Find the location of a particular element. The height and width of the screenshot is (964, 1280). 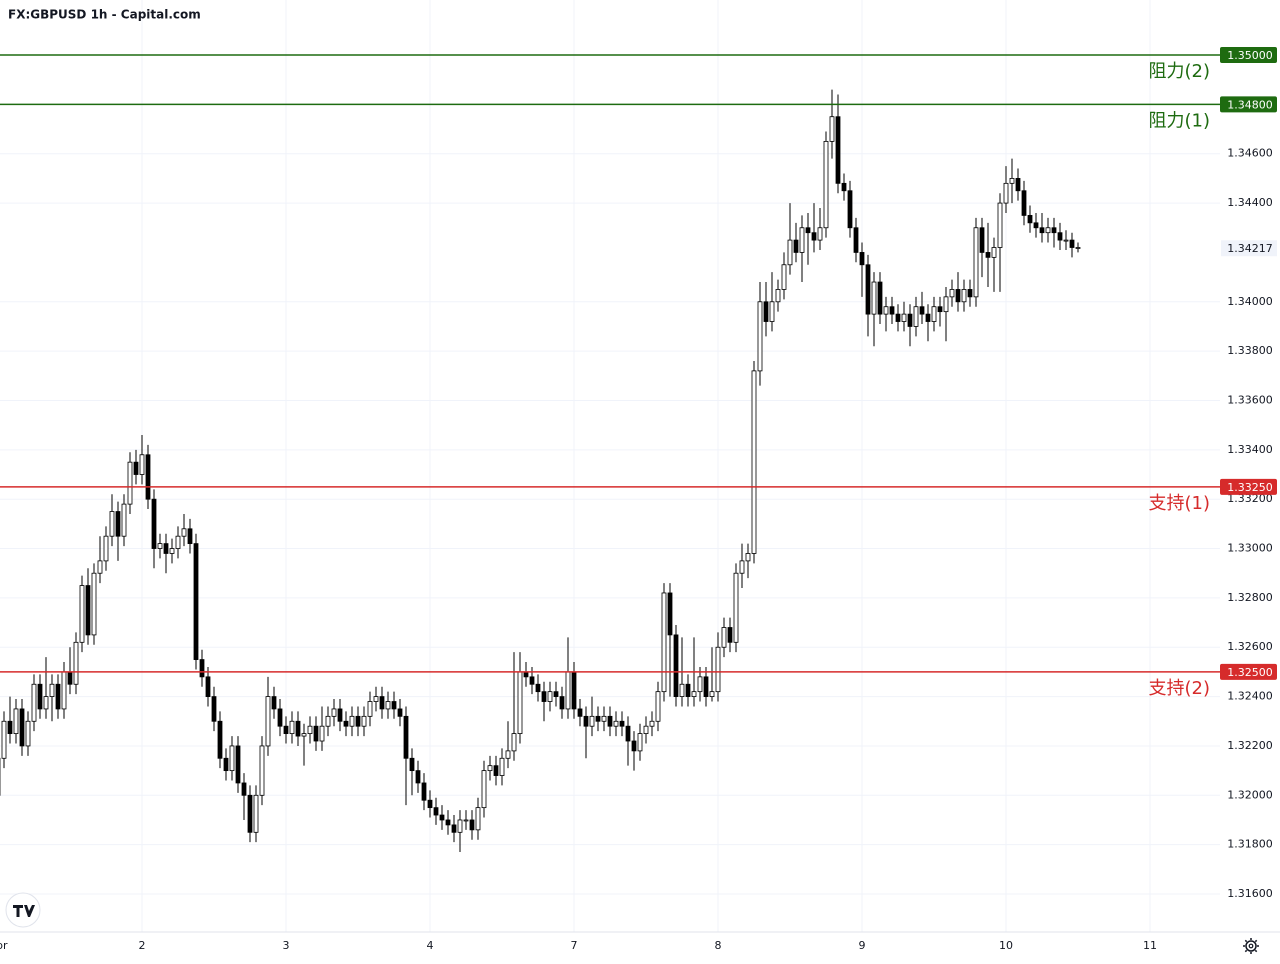

level-name: 支持(1) is located at coordinates (1180, 503).